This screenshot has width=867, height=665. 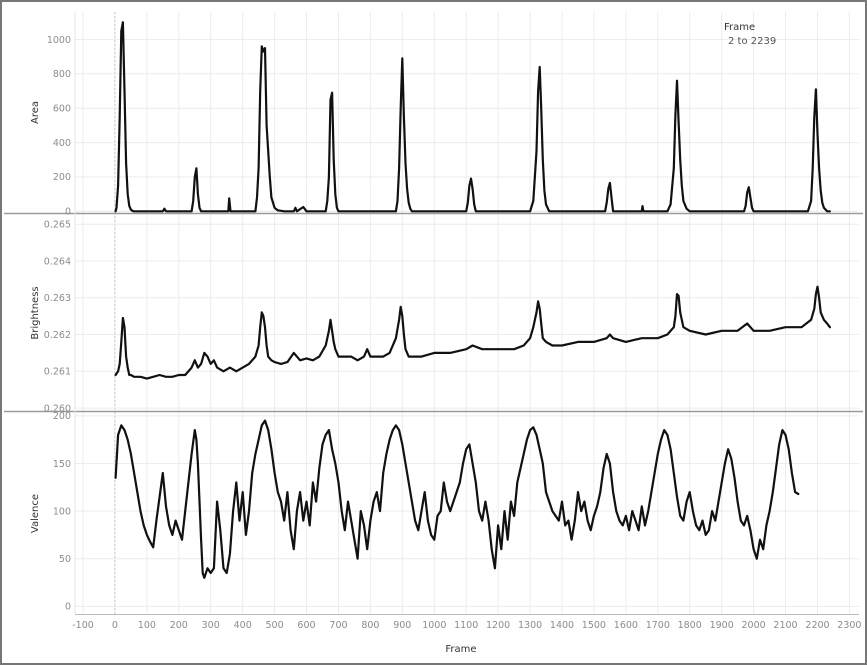 I want to click on y-tick-label: 0.263, so click(x=57, y=298).